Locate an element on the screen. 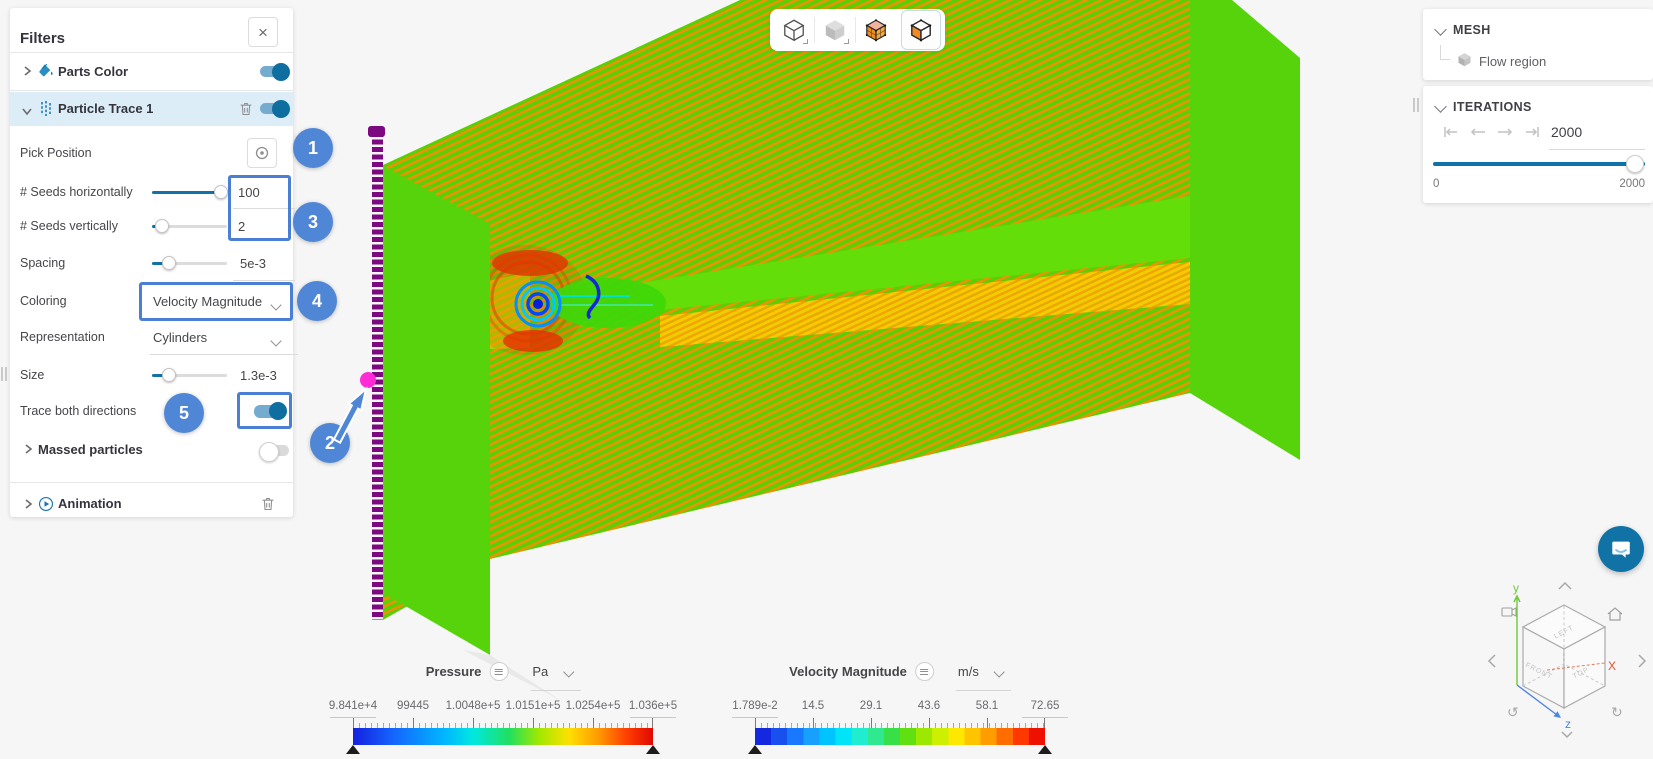 This screenshot has width=1653, height=759. particle-trace-row is located at coordinates (151, 109).